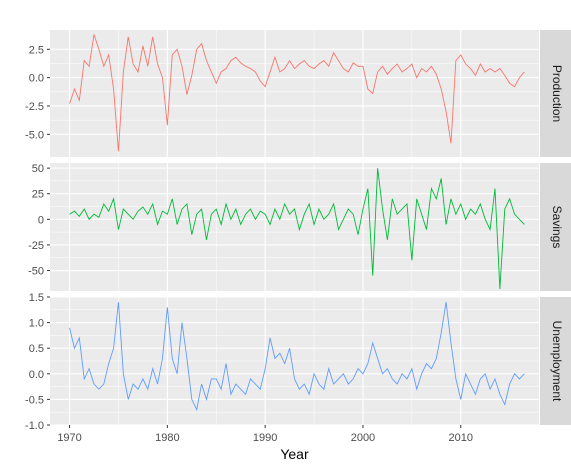 The image size is (571, 475). Describe the element at coordinates (69, 438) in the screenshot. I see `x-tick-label: 1970` at that location.